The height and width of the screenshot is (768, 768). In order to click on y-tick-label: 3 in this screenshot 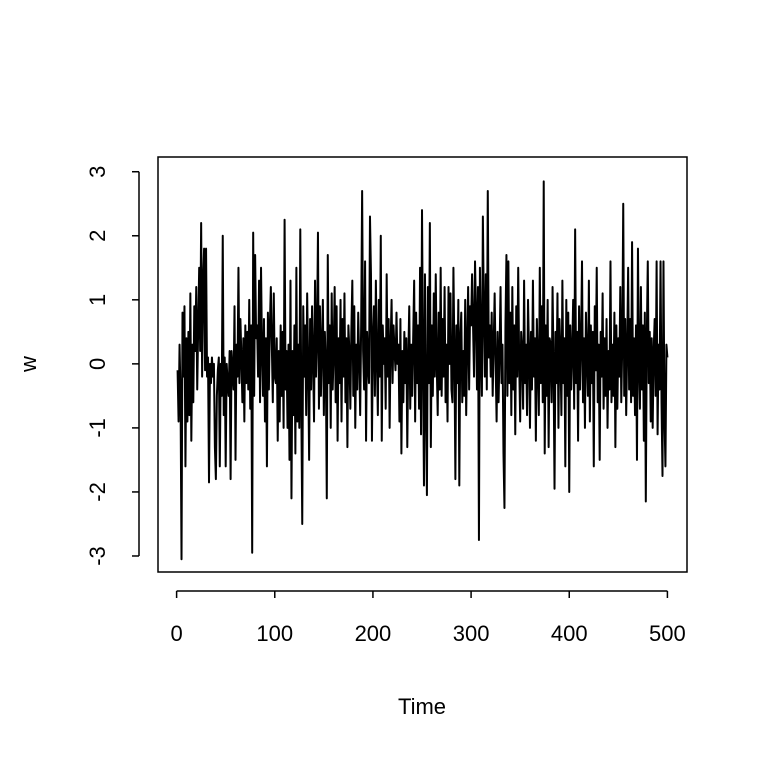, I will do `click(97, 172)`.